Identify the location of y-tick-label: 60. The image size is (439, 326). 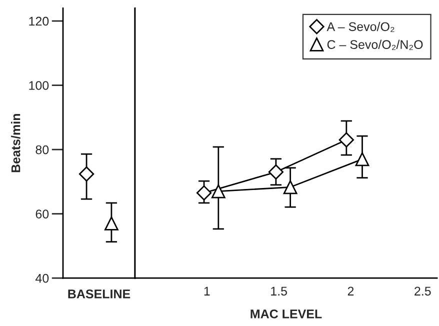
(42, 214).